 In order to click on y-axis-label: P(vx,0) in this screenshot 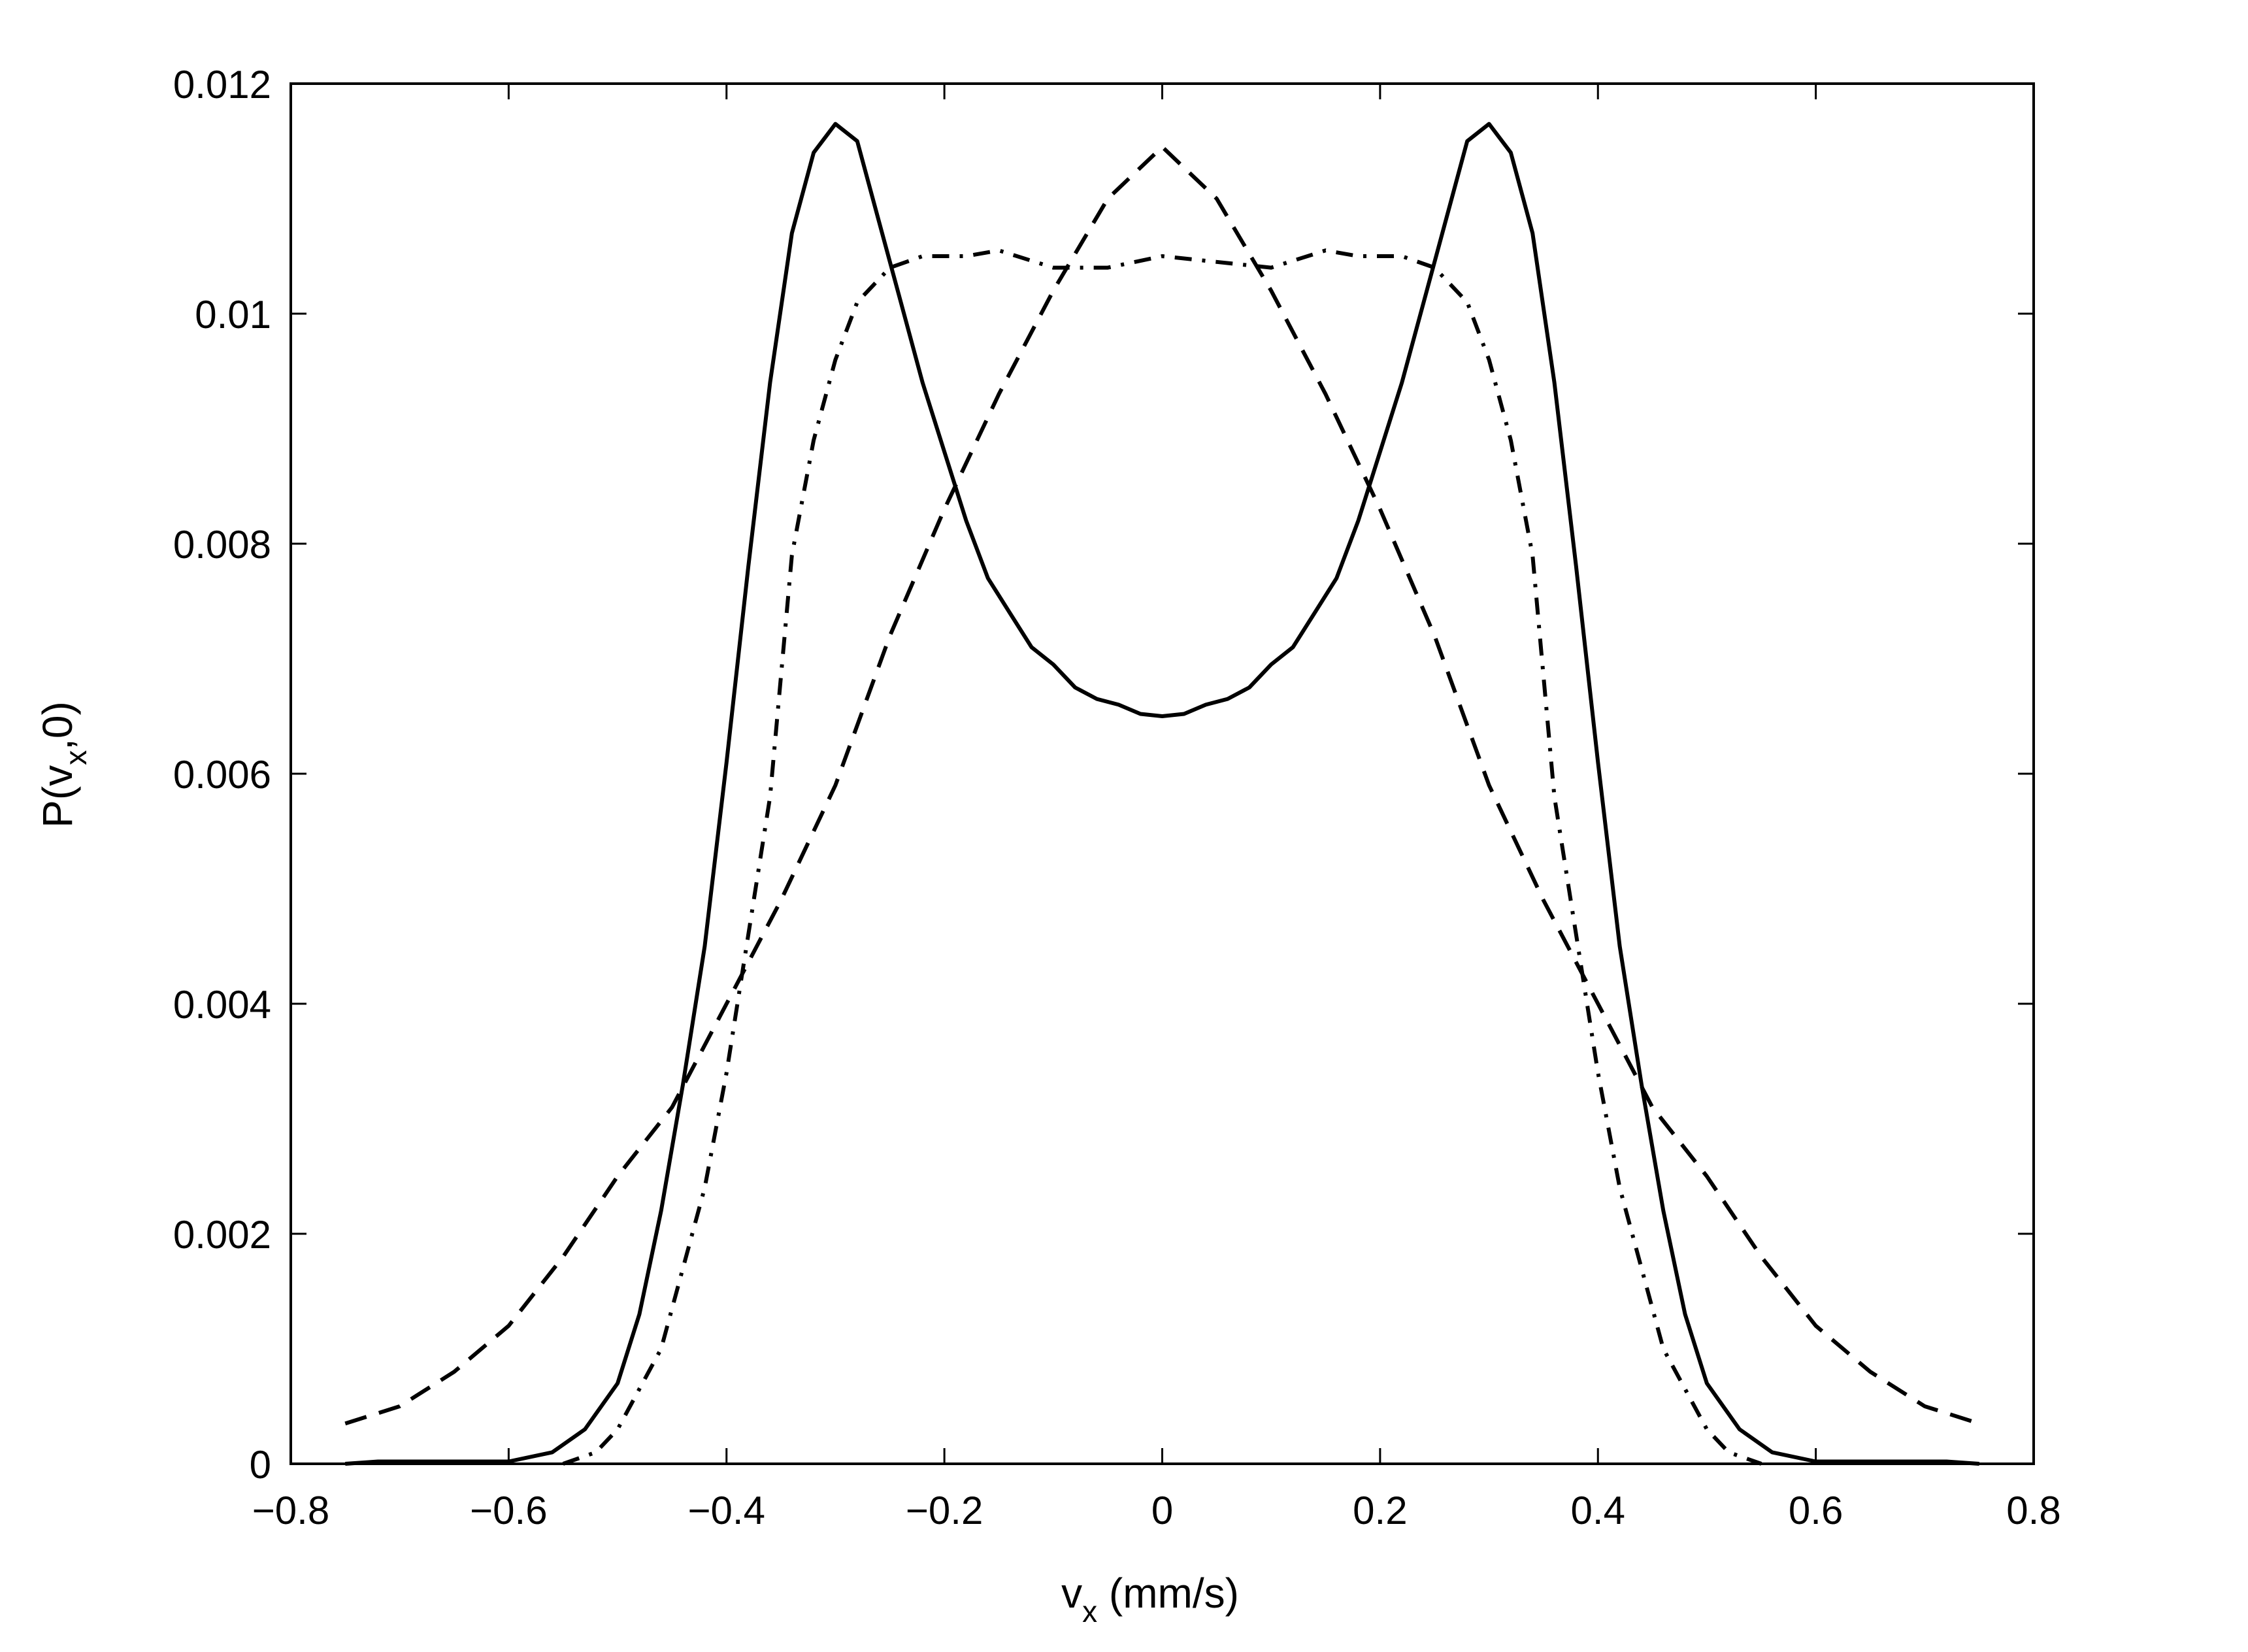, I will do `click(63, 765)`.